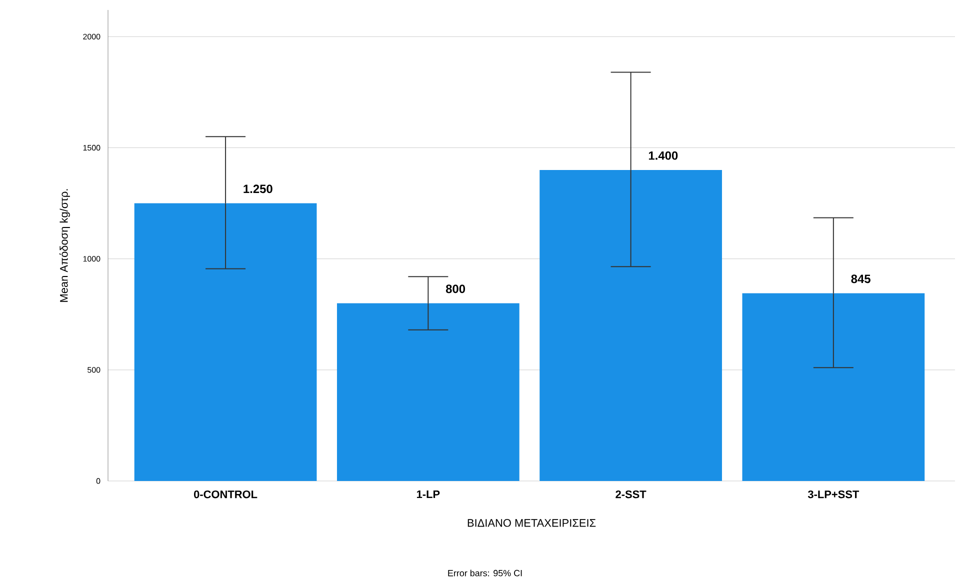 The width and height of the screenshot is (970, 583). What do you see at coordinates (64, 245) in the screenshot?
I see `y-axis-title: Mean Απόδοση kg/στρ.` at bounding box center [64, 245].